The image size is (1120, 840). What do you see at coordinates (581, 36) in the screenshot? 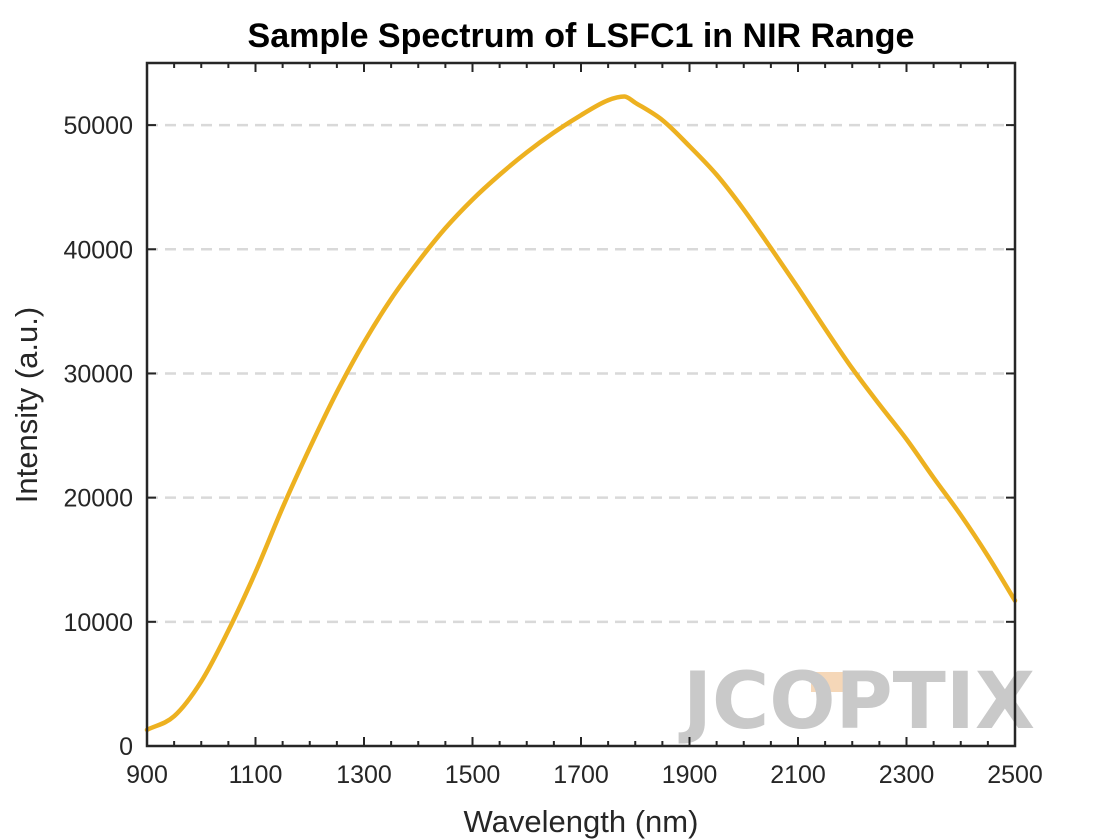
I see `chart-title: Sample Spectrum of LSFC1 in NIR Range` at bounding box center [581, 36].